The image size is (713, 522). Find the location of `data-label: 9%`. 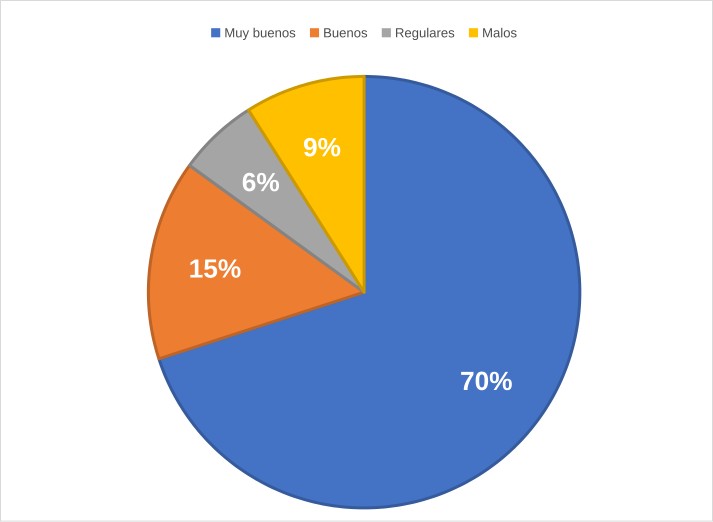

data-label: 9% is located at coordinates (322, 147).